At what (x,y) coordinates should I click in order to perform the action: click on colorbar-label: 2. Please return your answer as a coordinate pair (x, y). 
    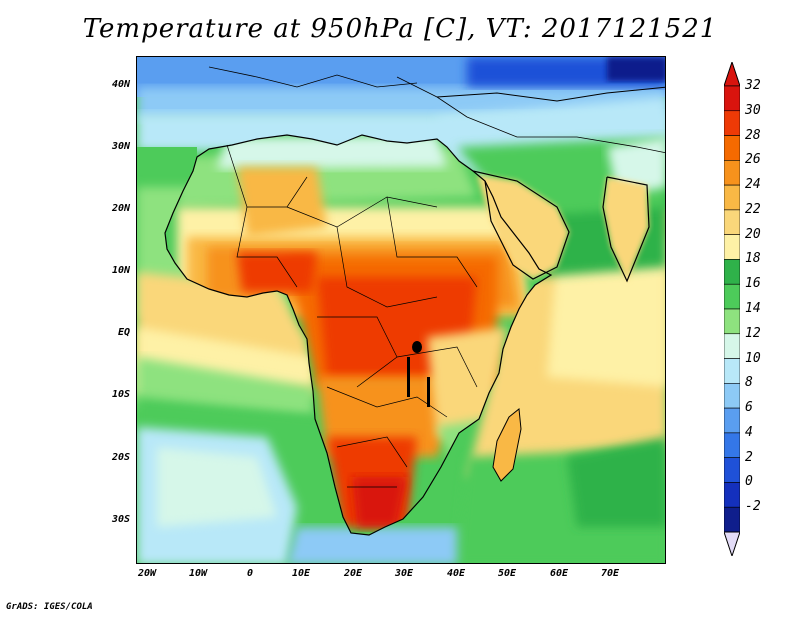
    Looking at the image, I should click on (749, 457).